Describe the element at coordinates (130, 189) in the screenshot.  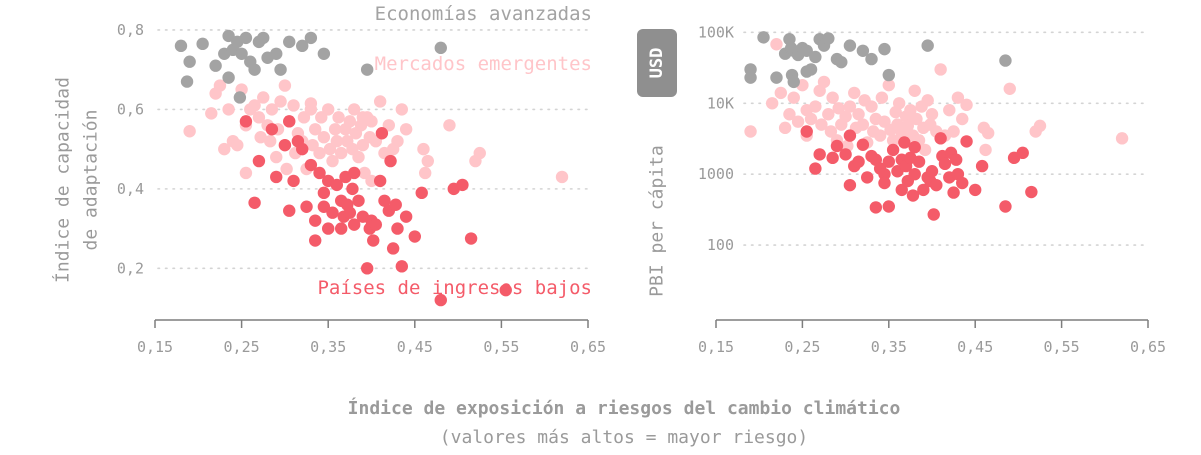
I see `y-tick-label: 0,4` at that location.